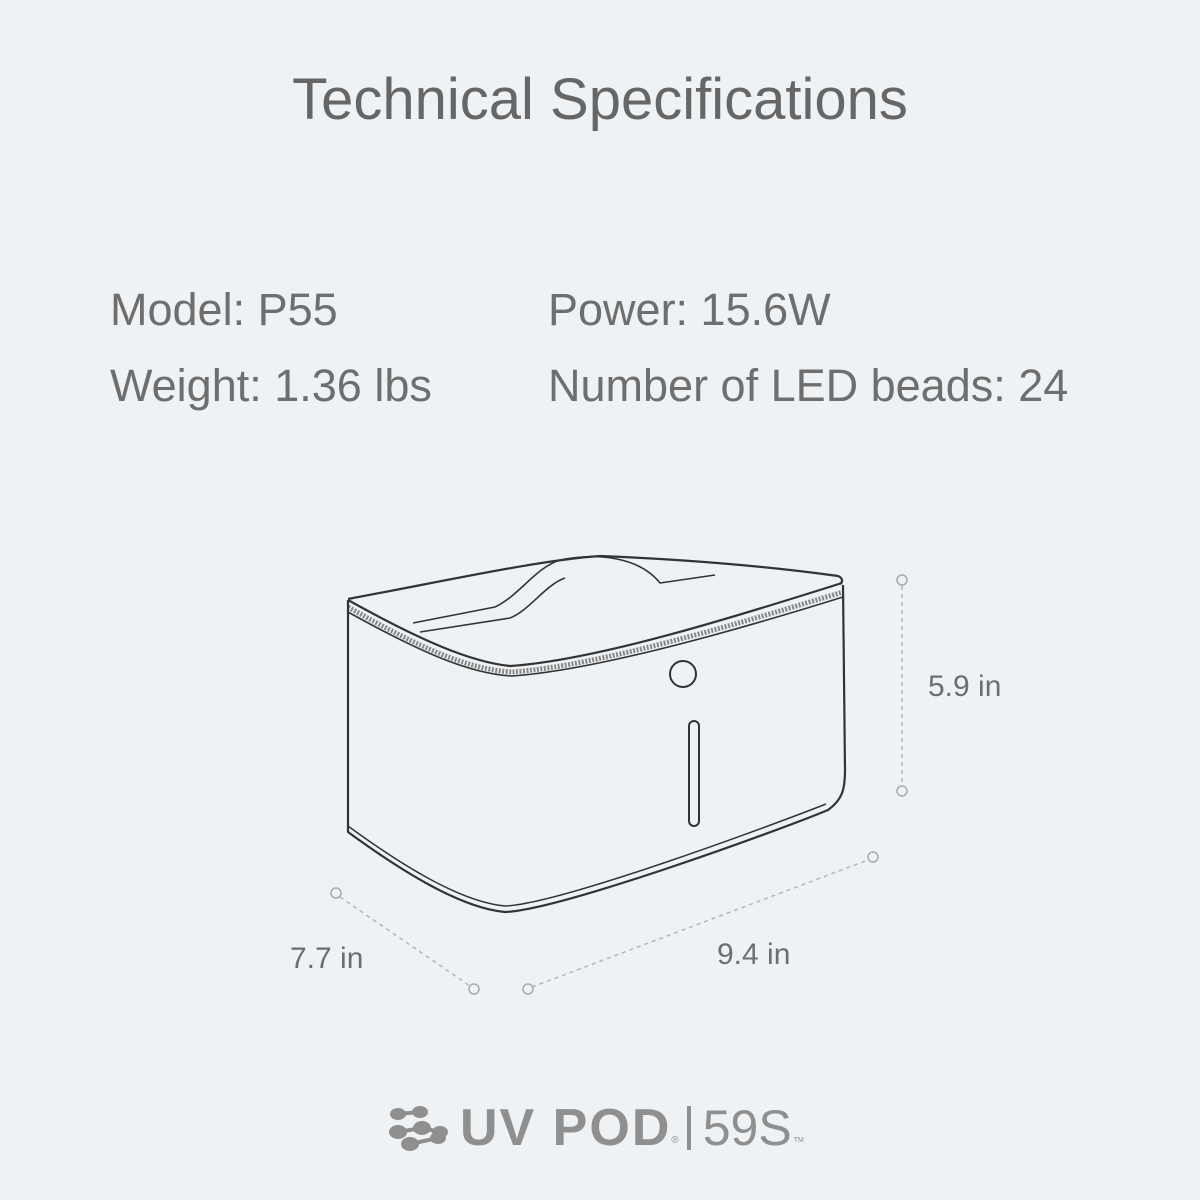  What do you see at coordinates (327, 958) in the screenshot?
I see `depth-label: 7.7 in` at bounding box center [327, 958].